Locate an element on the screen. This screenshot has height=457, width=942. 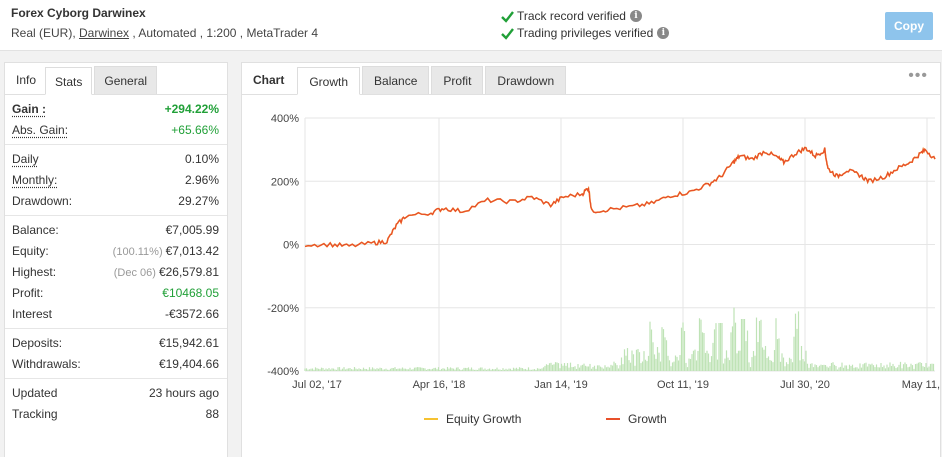
track-record-label: Track record verified is located at coordinates (571, 16).